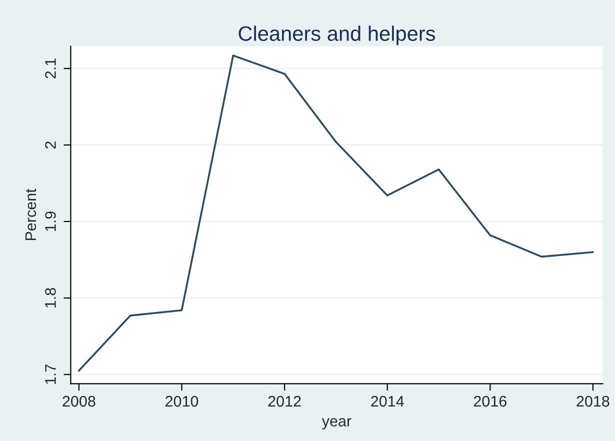  Describe the element at coordinates (593, 401) in the screenshot. I see `x-tick-label: 2018` at that location.